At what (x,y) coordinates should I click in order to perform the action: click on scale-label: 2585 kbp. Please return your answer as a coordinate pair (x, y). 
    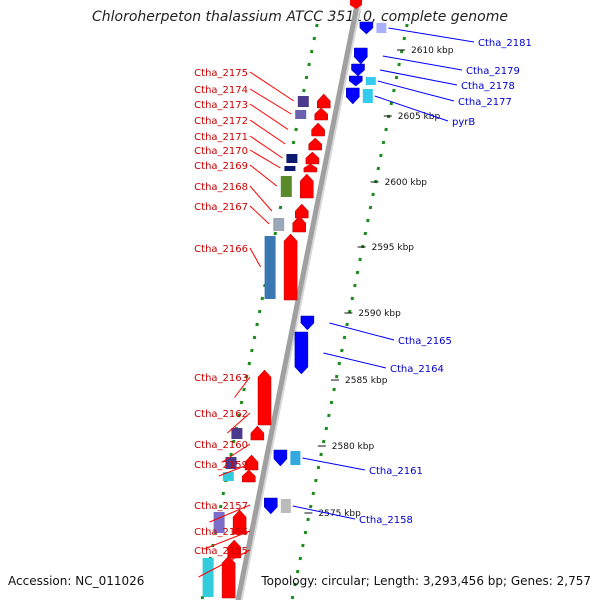
    Looking at the image, I should click on (366, 381).